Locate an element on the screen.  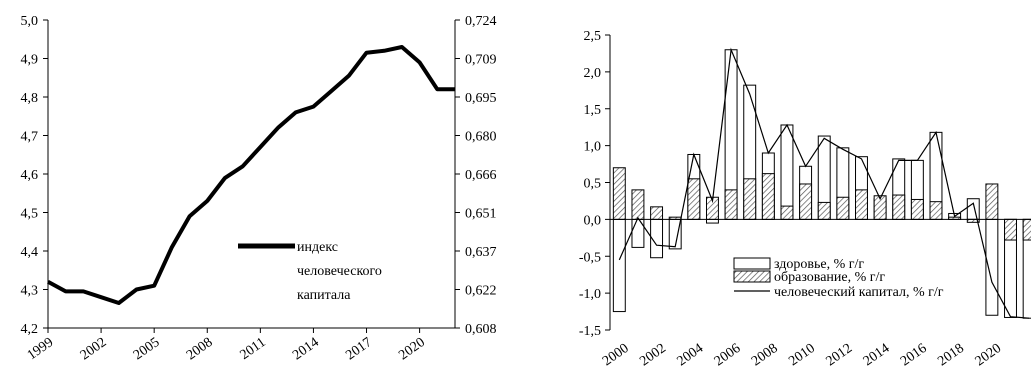
right-chart-x-tick-label: 2008 is located at coordinates (765, 355).